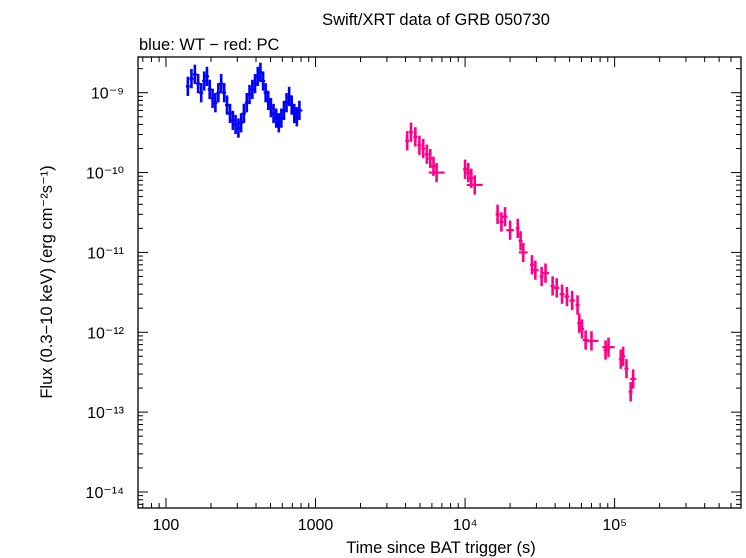 The width and height of the screenshot is (746, 558). Describe the element at coordinates (47, 281) in the screenshot. I see `y-axis-label: Flux (0.3−10 keV) (erg cm⁻²s⁻¹)` at that location.